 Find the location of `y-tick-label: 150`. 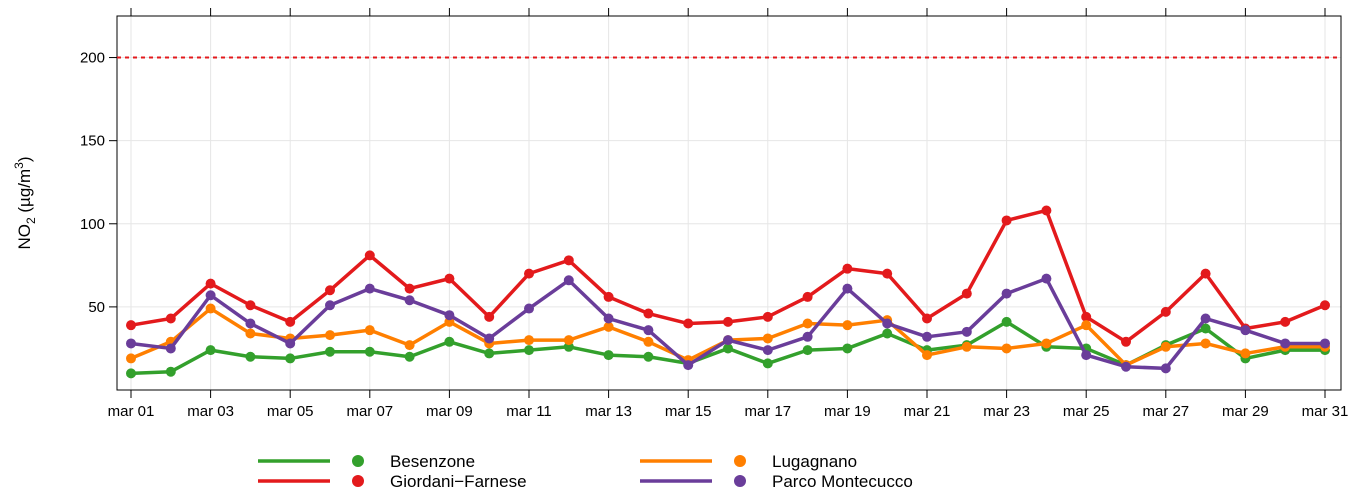

y-tick-label: 150 is located at coordinates (92, 141).